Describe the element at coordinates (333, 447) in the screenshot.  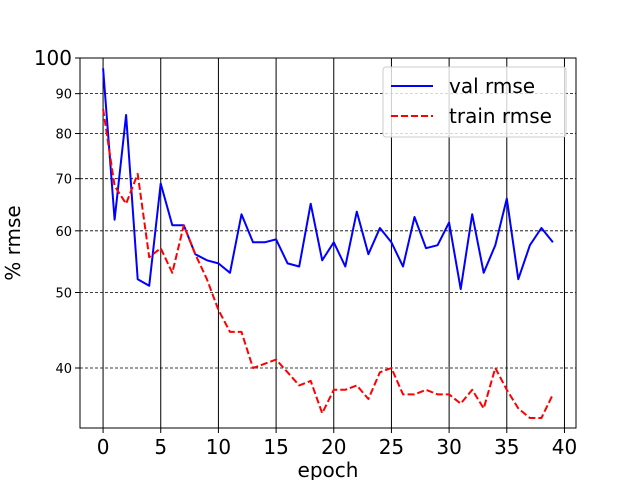
I see `x-tick-label-20: 20` at that location.